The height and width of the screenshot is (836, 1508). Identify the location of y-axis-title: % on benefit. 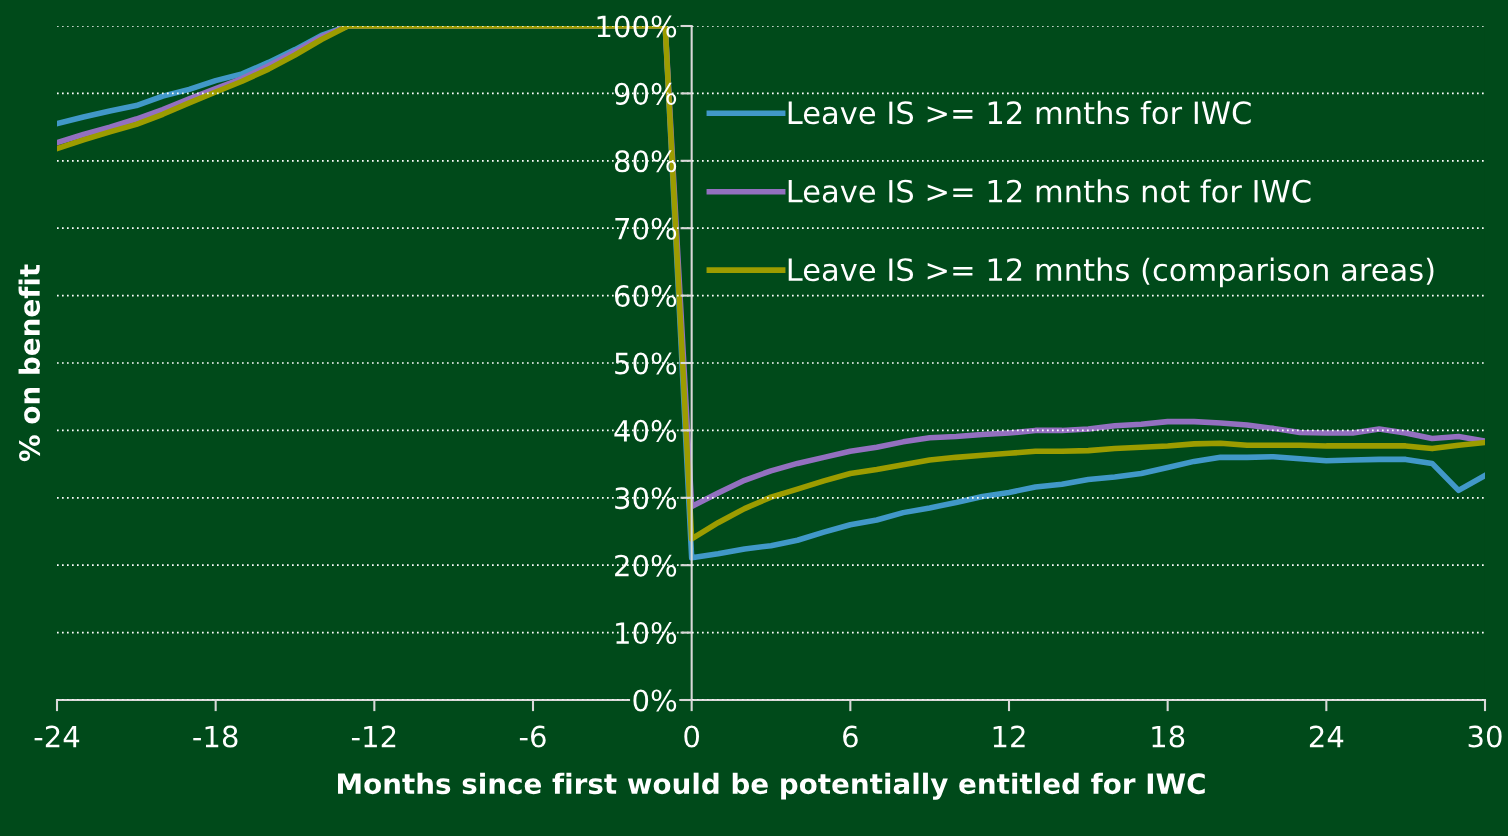
(29, 363).